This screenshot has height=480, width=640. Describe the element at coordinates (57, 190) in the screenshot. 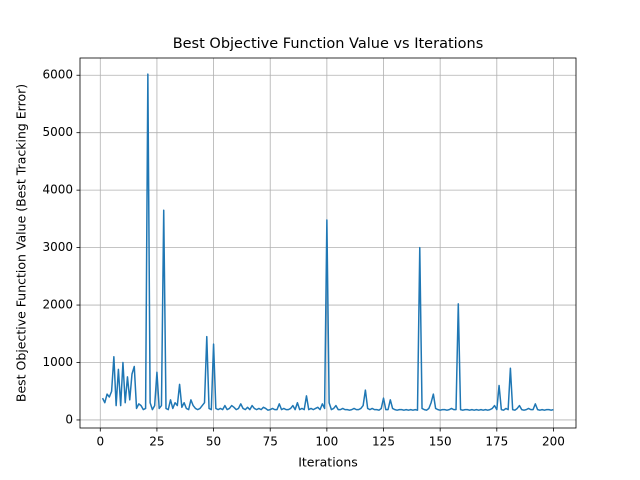

I see `y-tick-label: 4000` at that location.